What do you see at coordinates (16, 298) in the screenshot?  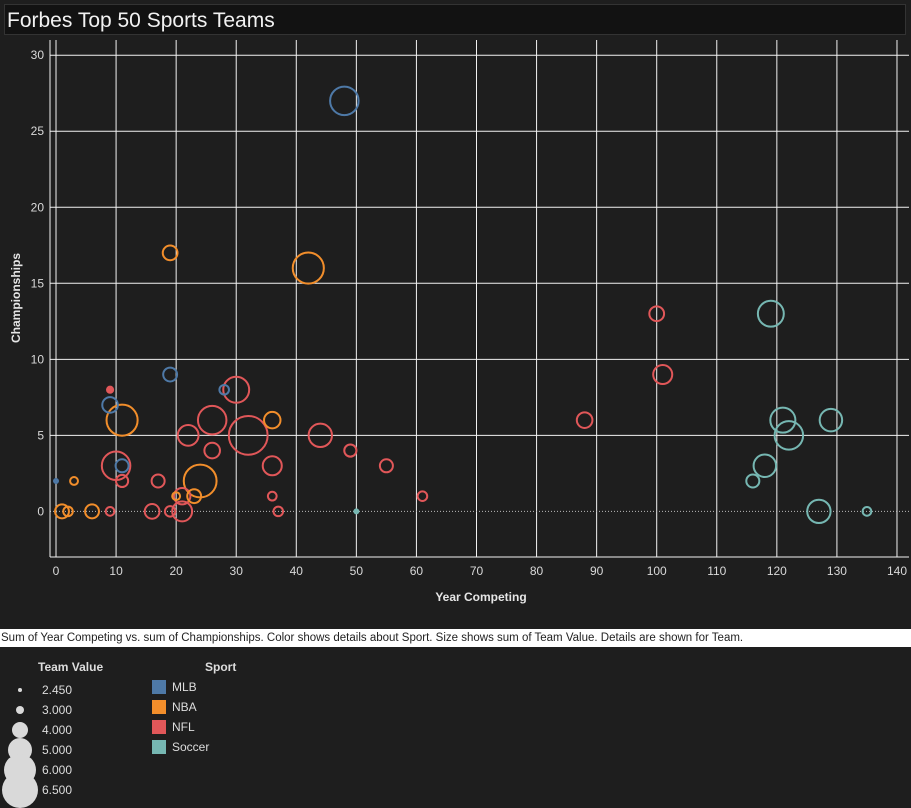 I see `y-axis-label: Championships` at bounding box center [16, 298].